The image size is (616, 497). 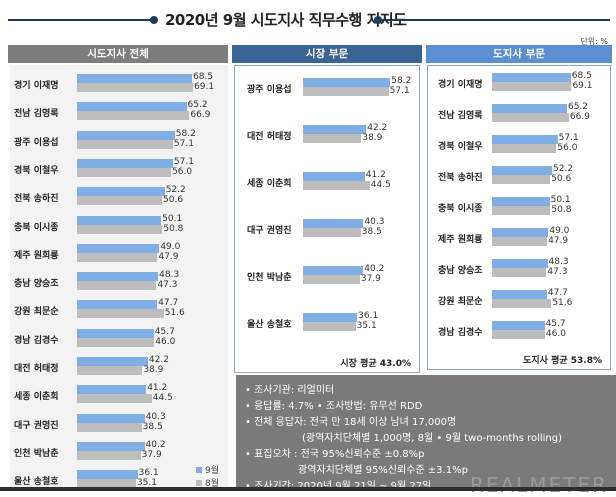 What do you see at coordinates (335, 454) in the screenshot?
I see `note-sampling-error: • 표집오차 : 전국 95%신뢰수준 ±0.8%p` at bounding box center [335, 454].